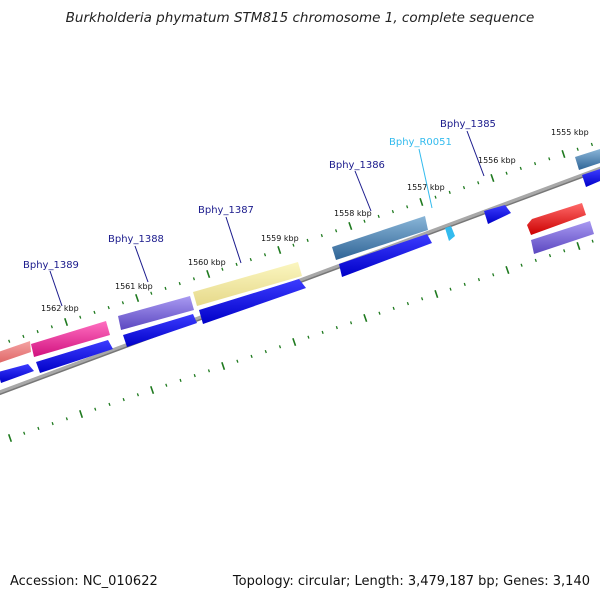  I want to click on tick-label: 1562 kbp, so click(60, 308).